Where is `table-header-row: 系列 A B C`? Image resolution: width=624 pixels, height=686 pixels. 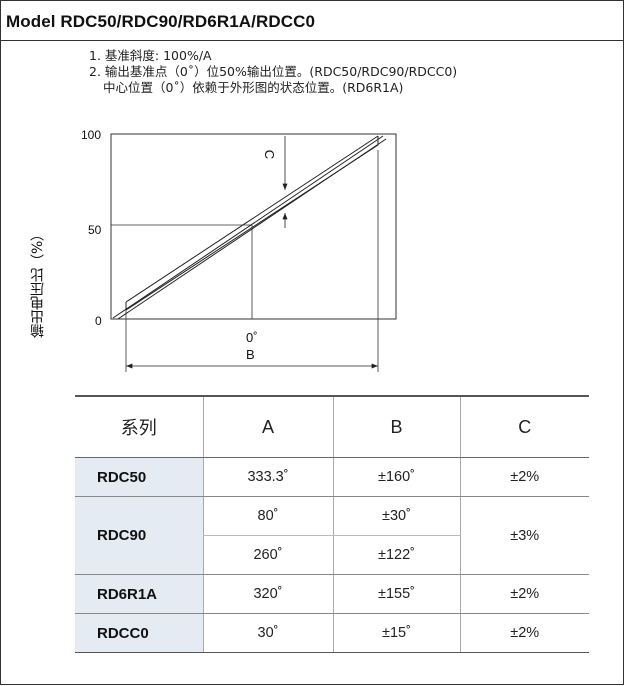
table-header-row: 系列 A B C is located at coordinates (332, 426).